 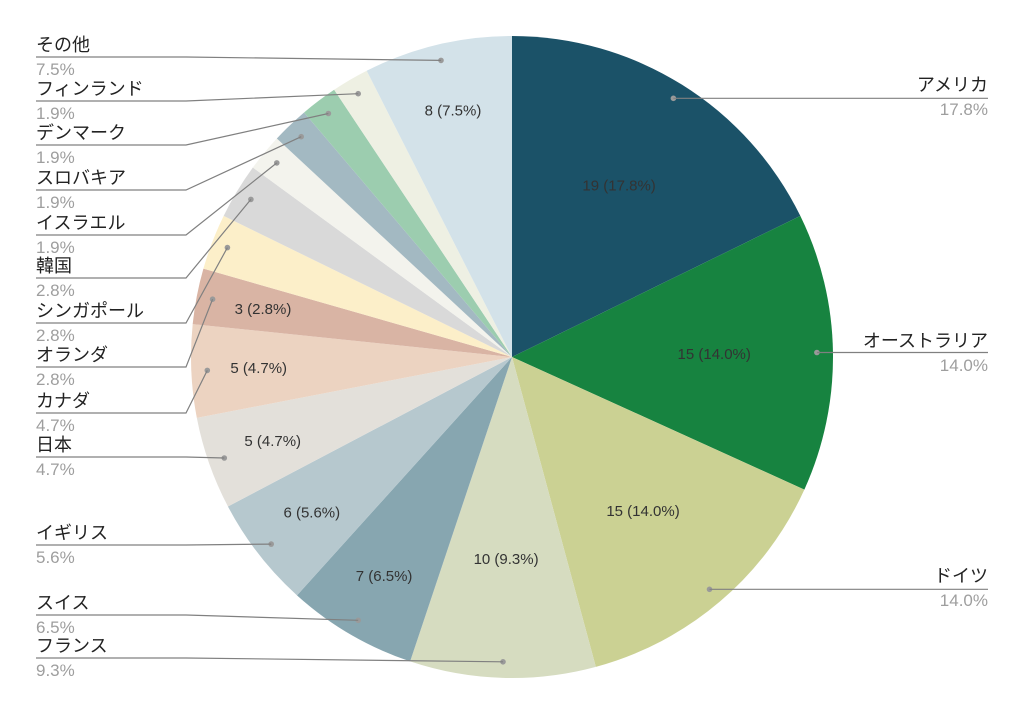 I want to click on legend-name: 韓国, so click(x=54, y=266).